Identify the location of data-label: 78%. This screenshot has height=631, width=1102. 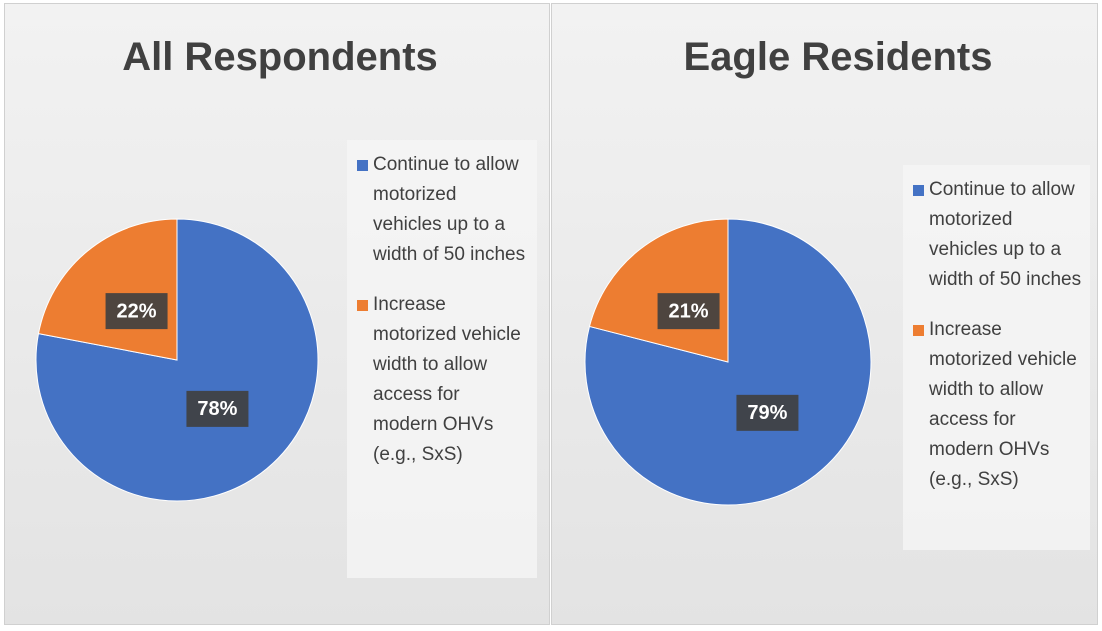
(217, 408).